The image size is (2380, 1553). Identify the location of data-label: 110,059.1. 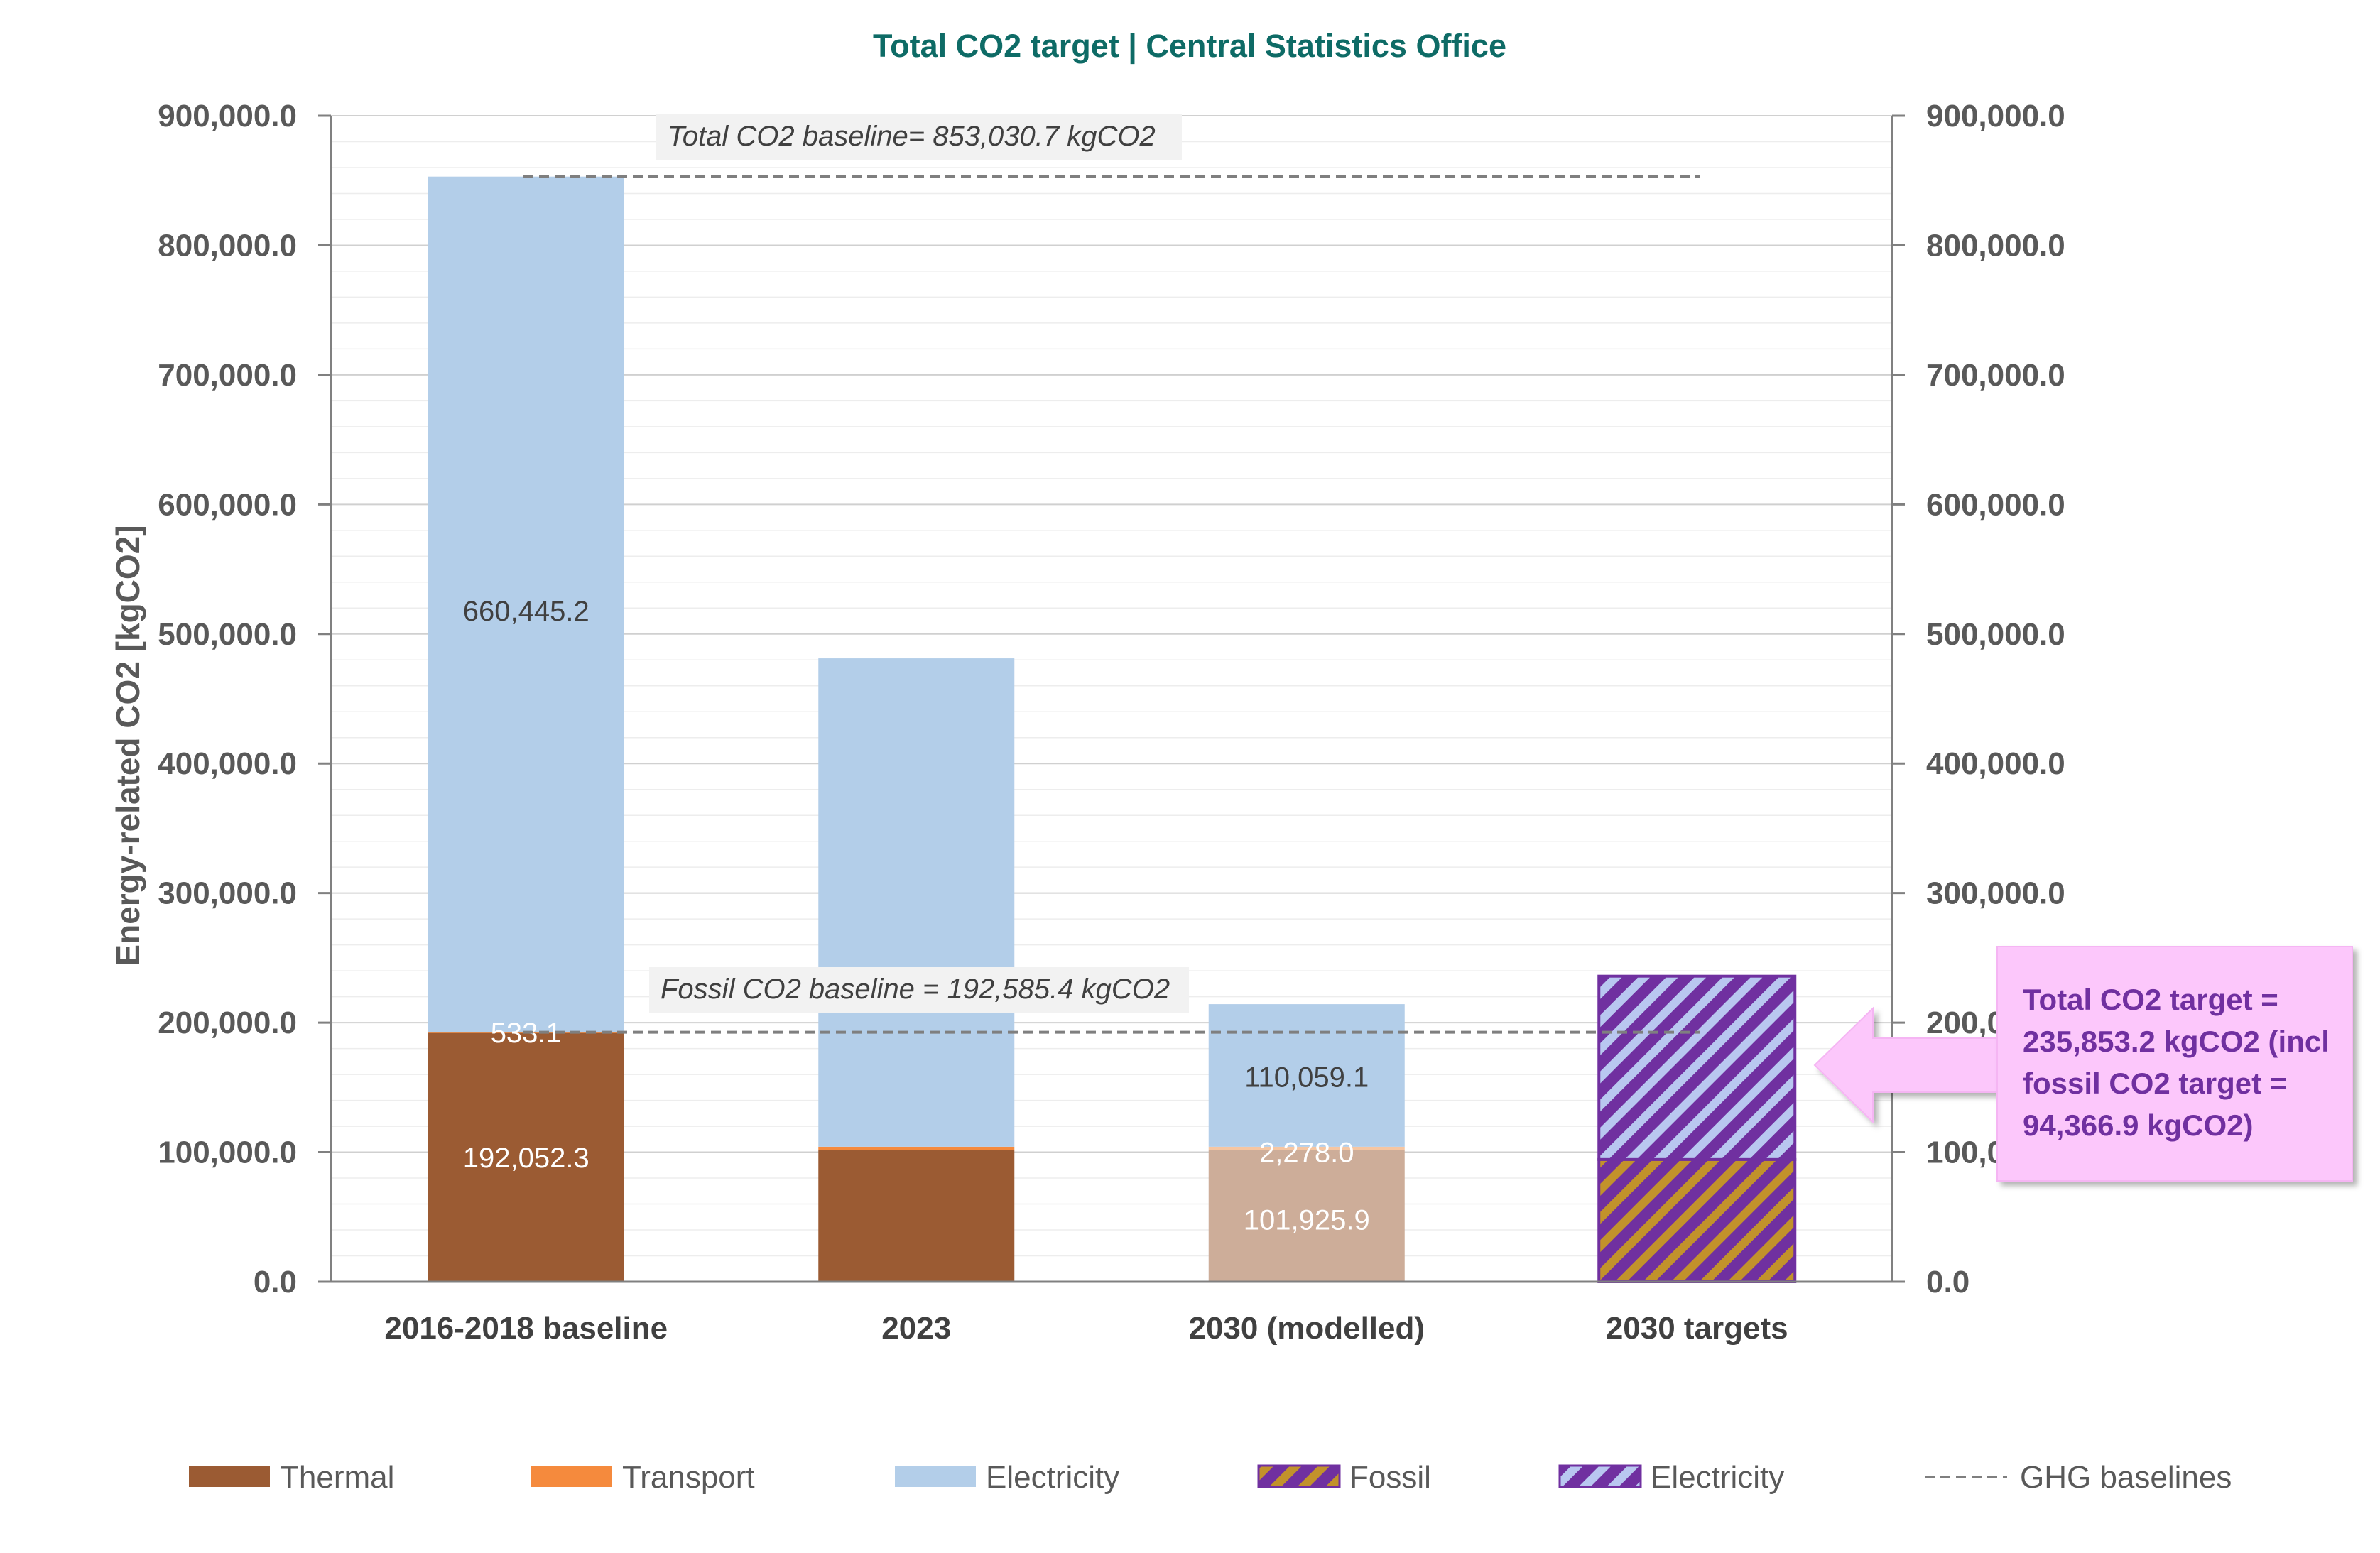
(1307, 1078).